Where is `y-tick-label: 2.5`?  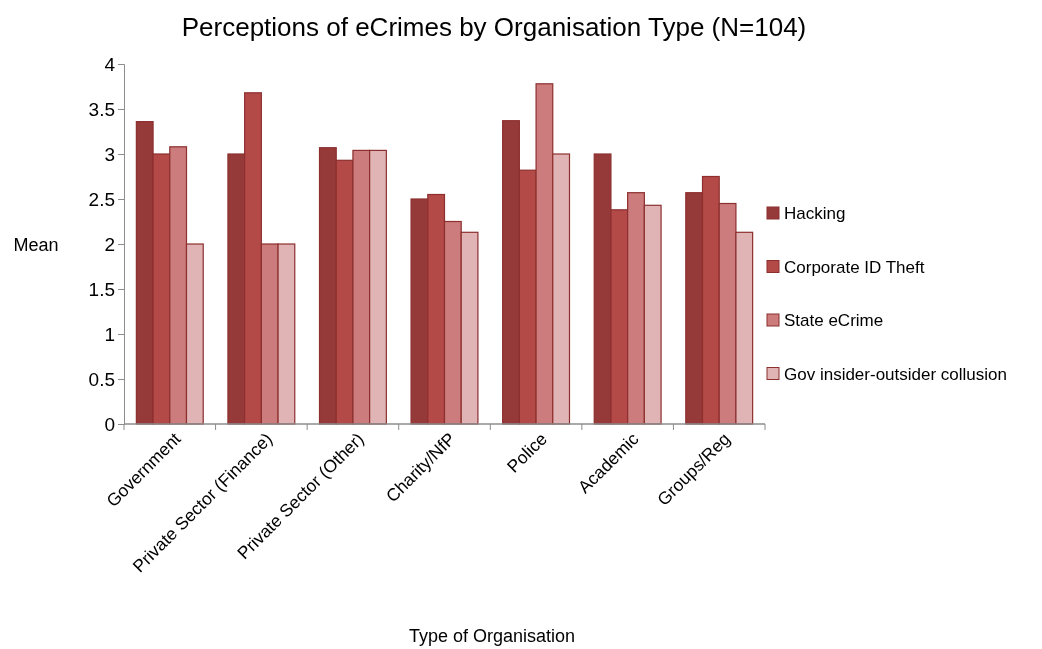
y-tick-label: 2.5 is located at coordinates (101, 199).